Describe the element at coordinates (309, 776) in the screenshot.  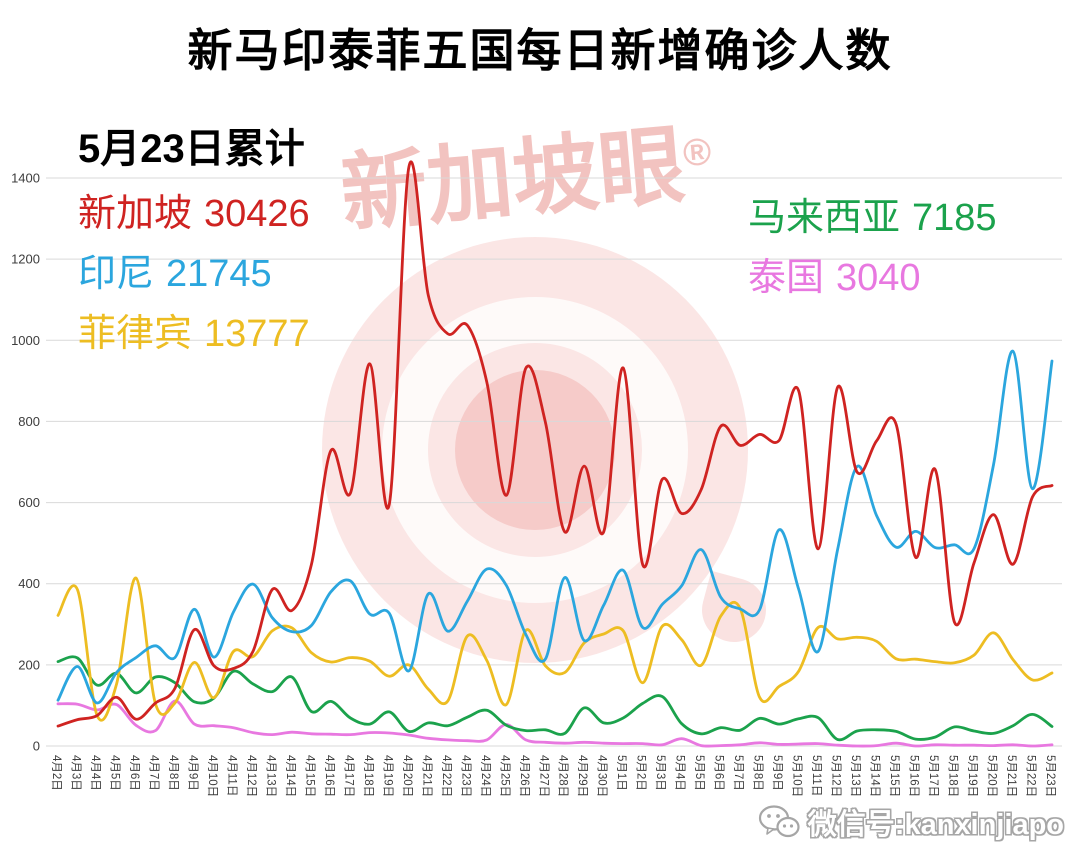
I see `svg-text: 4月15日` at that location.